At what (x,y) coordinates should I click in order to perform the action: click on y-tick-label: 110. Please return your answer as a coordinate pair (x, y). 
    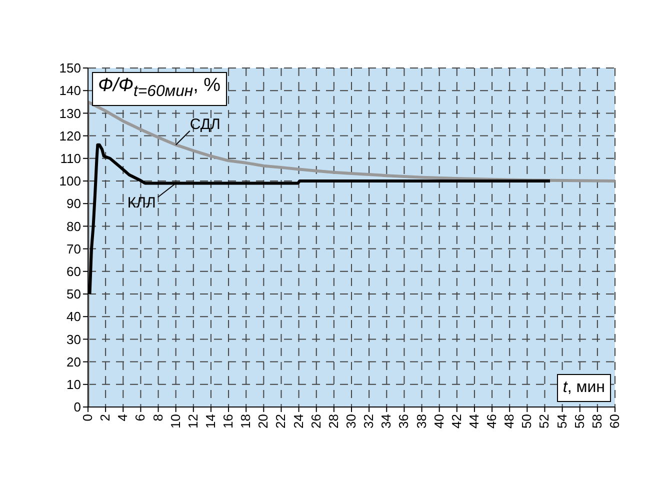
    Looking at the image, I should click on (70, 158).